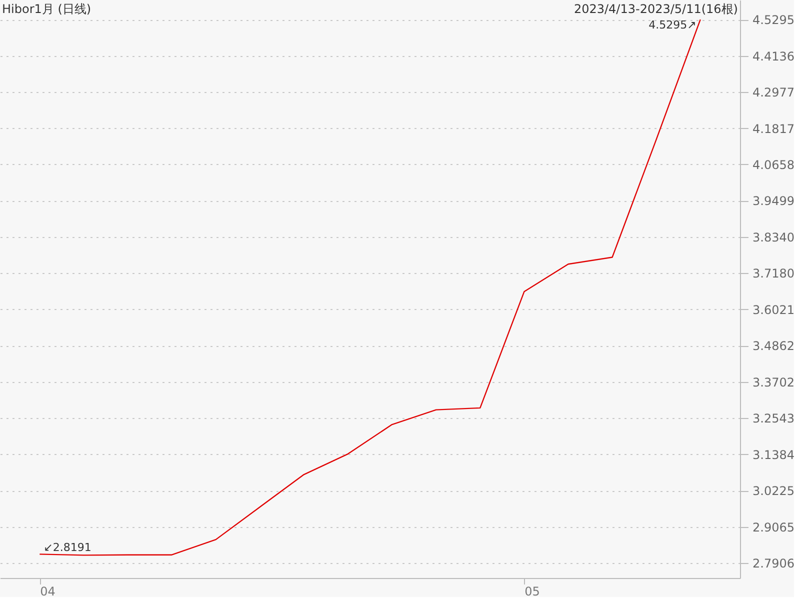 The image size is (806, 606). Describe the element at coordinates (773, 165) in the screenshot. I see `y-tick-label: 4.0658` at that location.